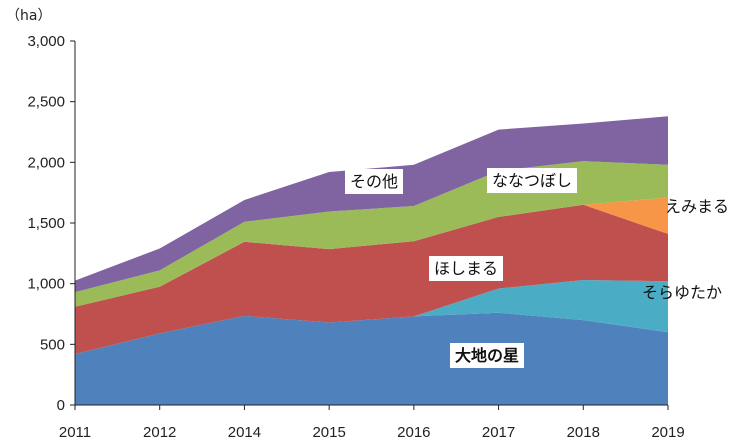 The height and width of the screenshot is (444, 748). I want to click on y-unit-label: （ha）, so click(28, 16).